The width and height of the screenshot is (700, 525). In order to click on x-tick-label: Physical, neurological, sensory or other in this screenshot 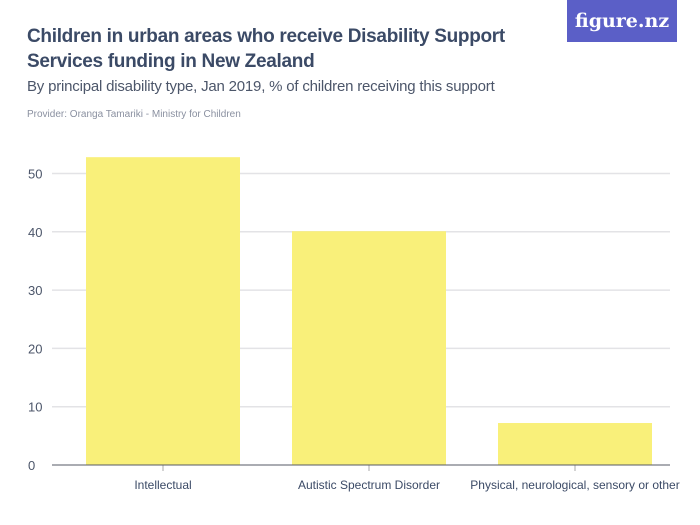, I will do `click(574, 485)`.